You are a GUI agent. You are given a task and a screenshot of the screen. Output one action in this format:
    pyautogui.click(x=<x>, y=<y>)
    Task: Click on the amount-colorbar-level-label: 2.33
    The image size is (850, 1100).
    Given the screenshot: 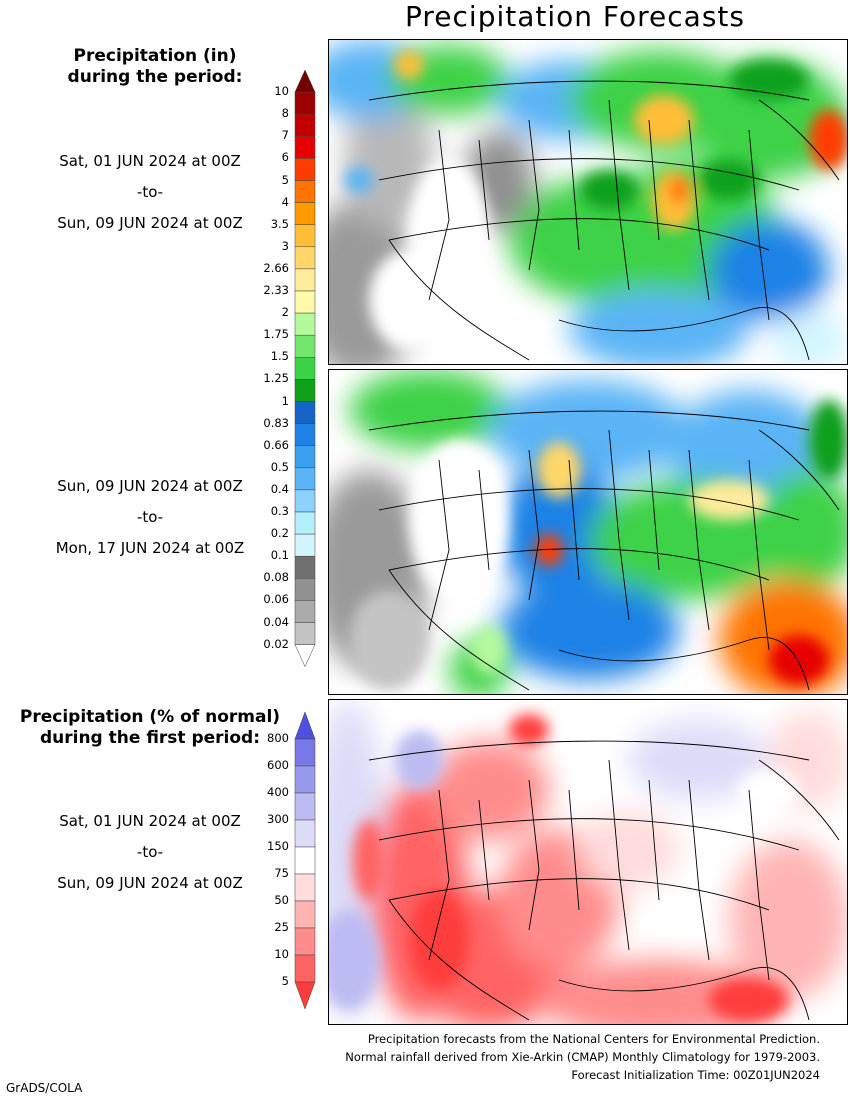 What is the action you would take?
    pyautogui.click(x=276, y=290)
    